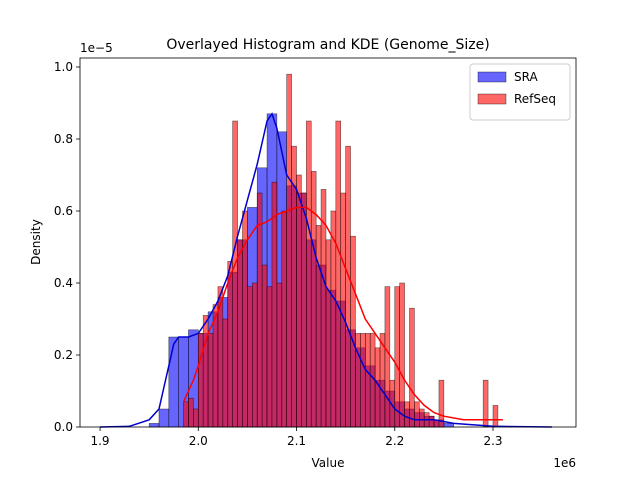 The image size is (640, 480). What do you see at coordinates (63, 211) in the screenshot?
I see `y-tick-label: 0.6` at bounding box center [63, 211].